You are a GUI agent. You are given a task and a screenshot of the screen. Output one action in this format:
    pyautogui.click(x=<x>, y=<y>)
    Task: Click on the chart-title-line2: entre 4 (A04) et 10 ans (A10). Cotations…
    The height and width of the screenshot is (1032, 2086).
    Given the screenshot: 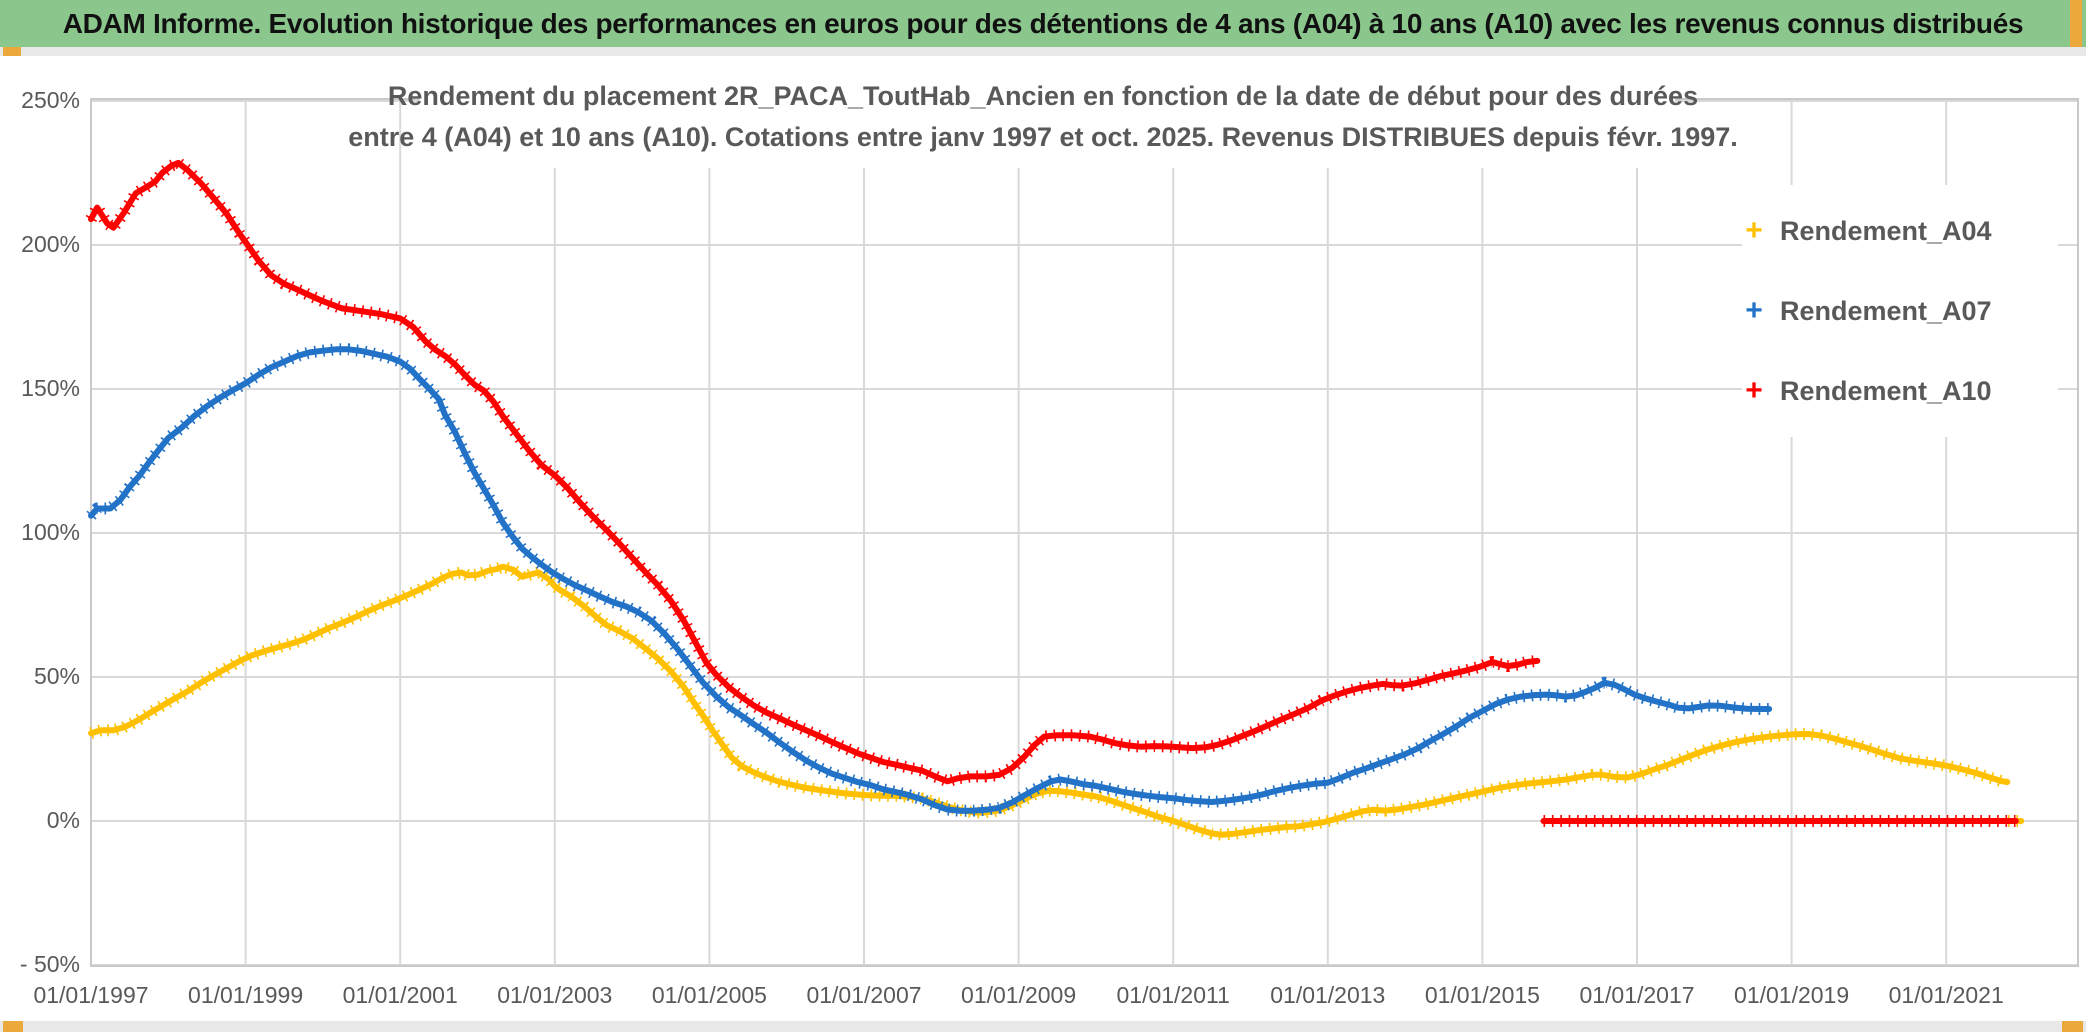 What is the action you would take?
    pyautogui.click(x=1043, y=137)
    